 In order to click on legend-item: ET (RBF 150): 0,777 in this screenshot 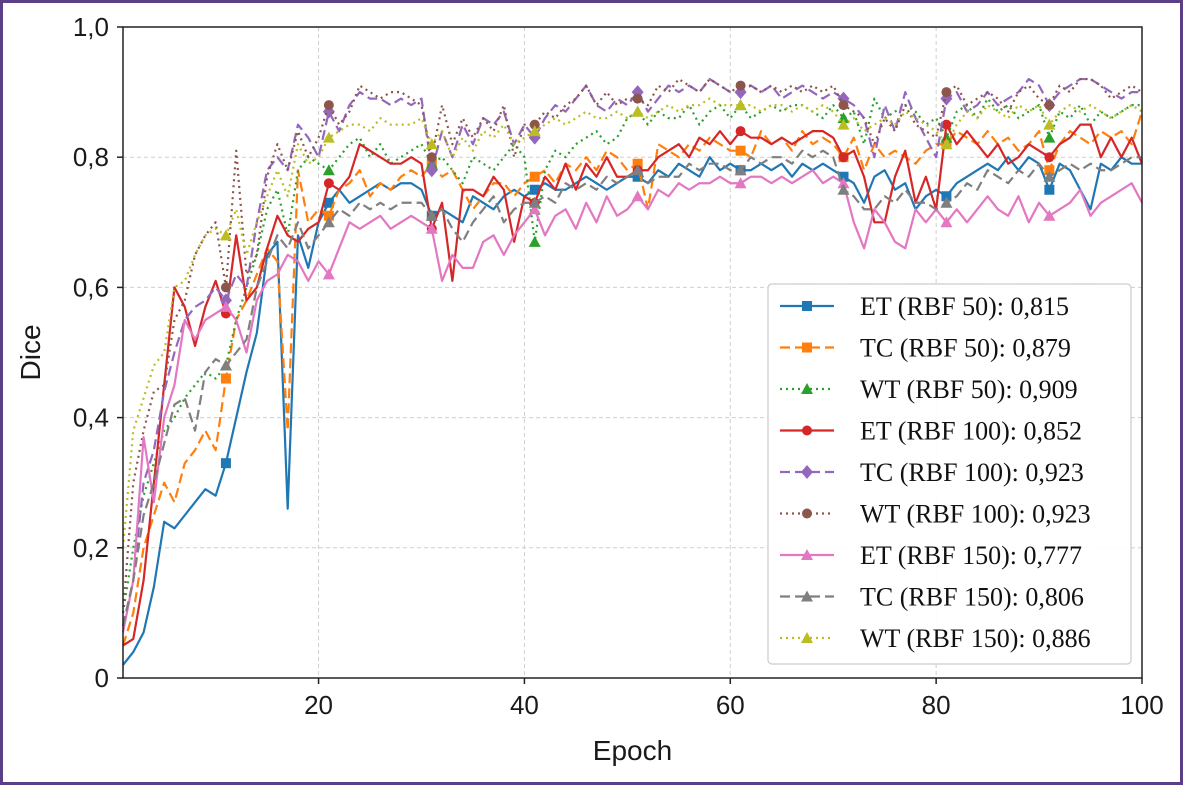, I will do `click(931, 555)`.